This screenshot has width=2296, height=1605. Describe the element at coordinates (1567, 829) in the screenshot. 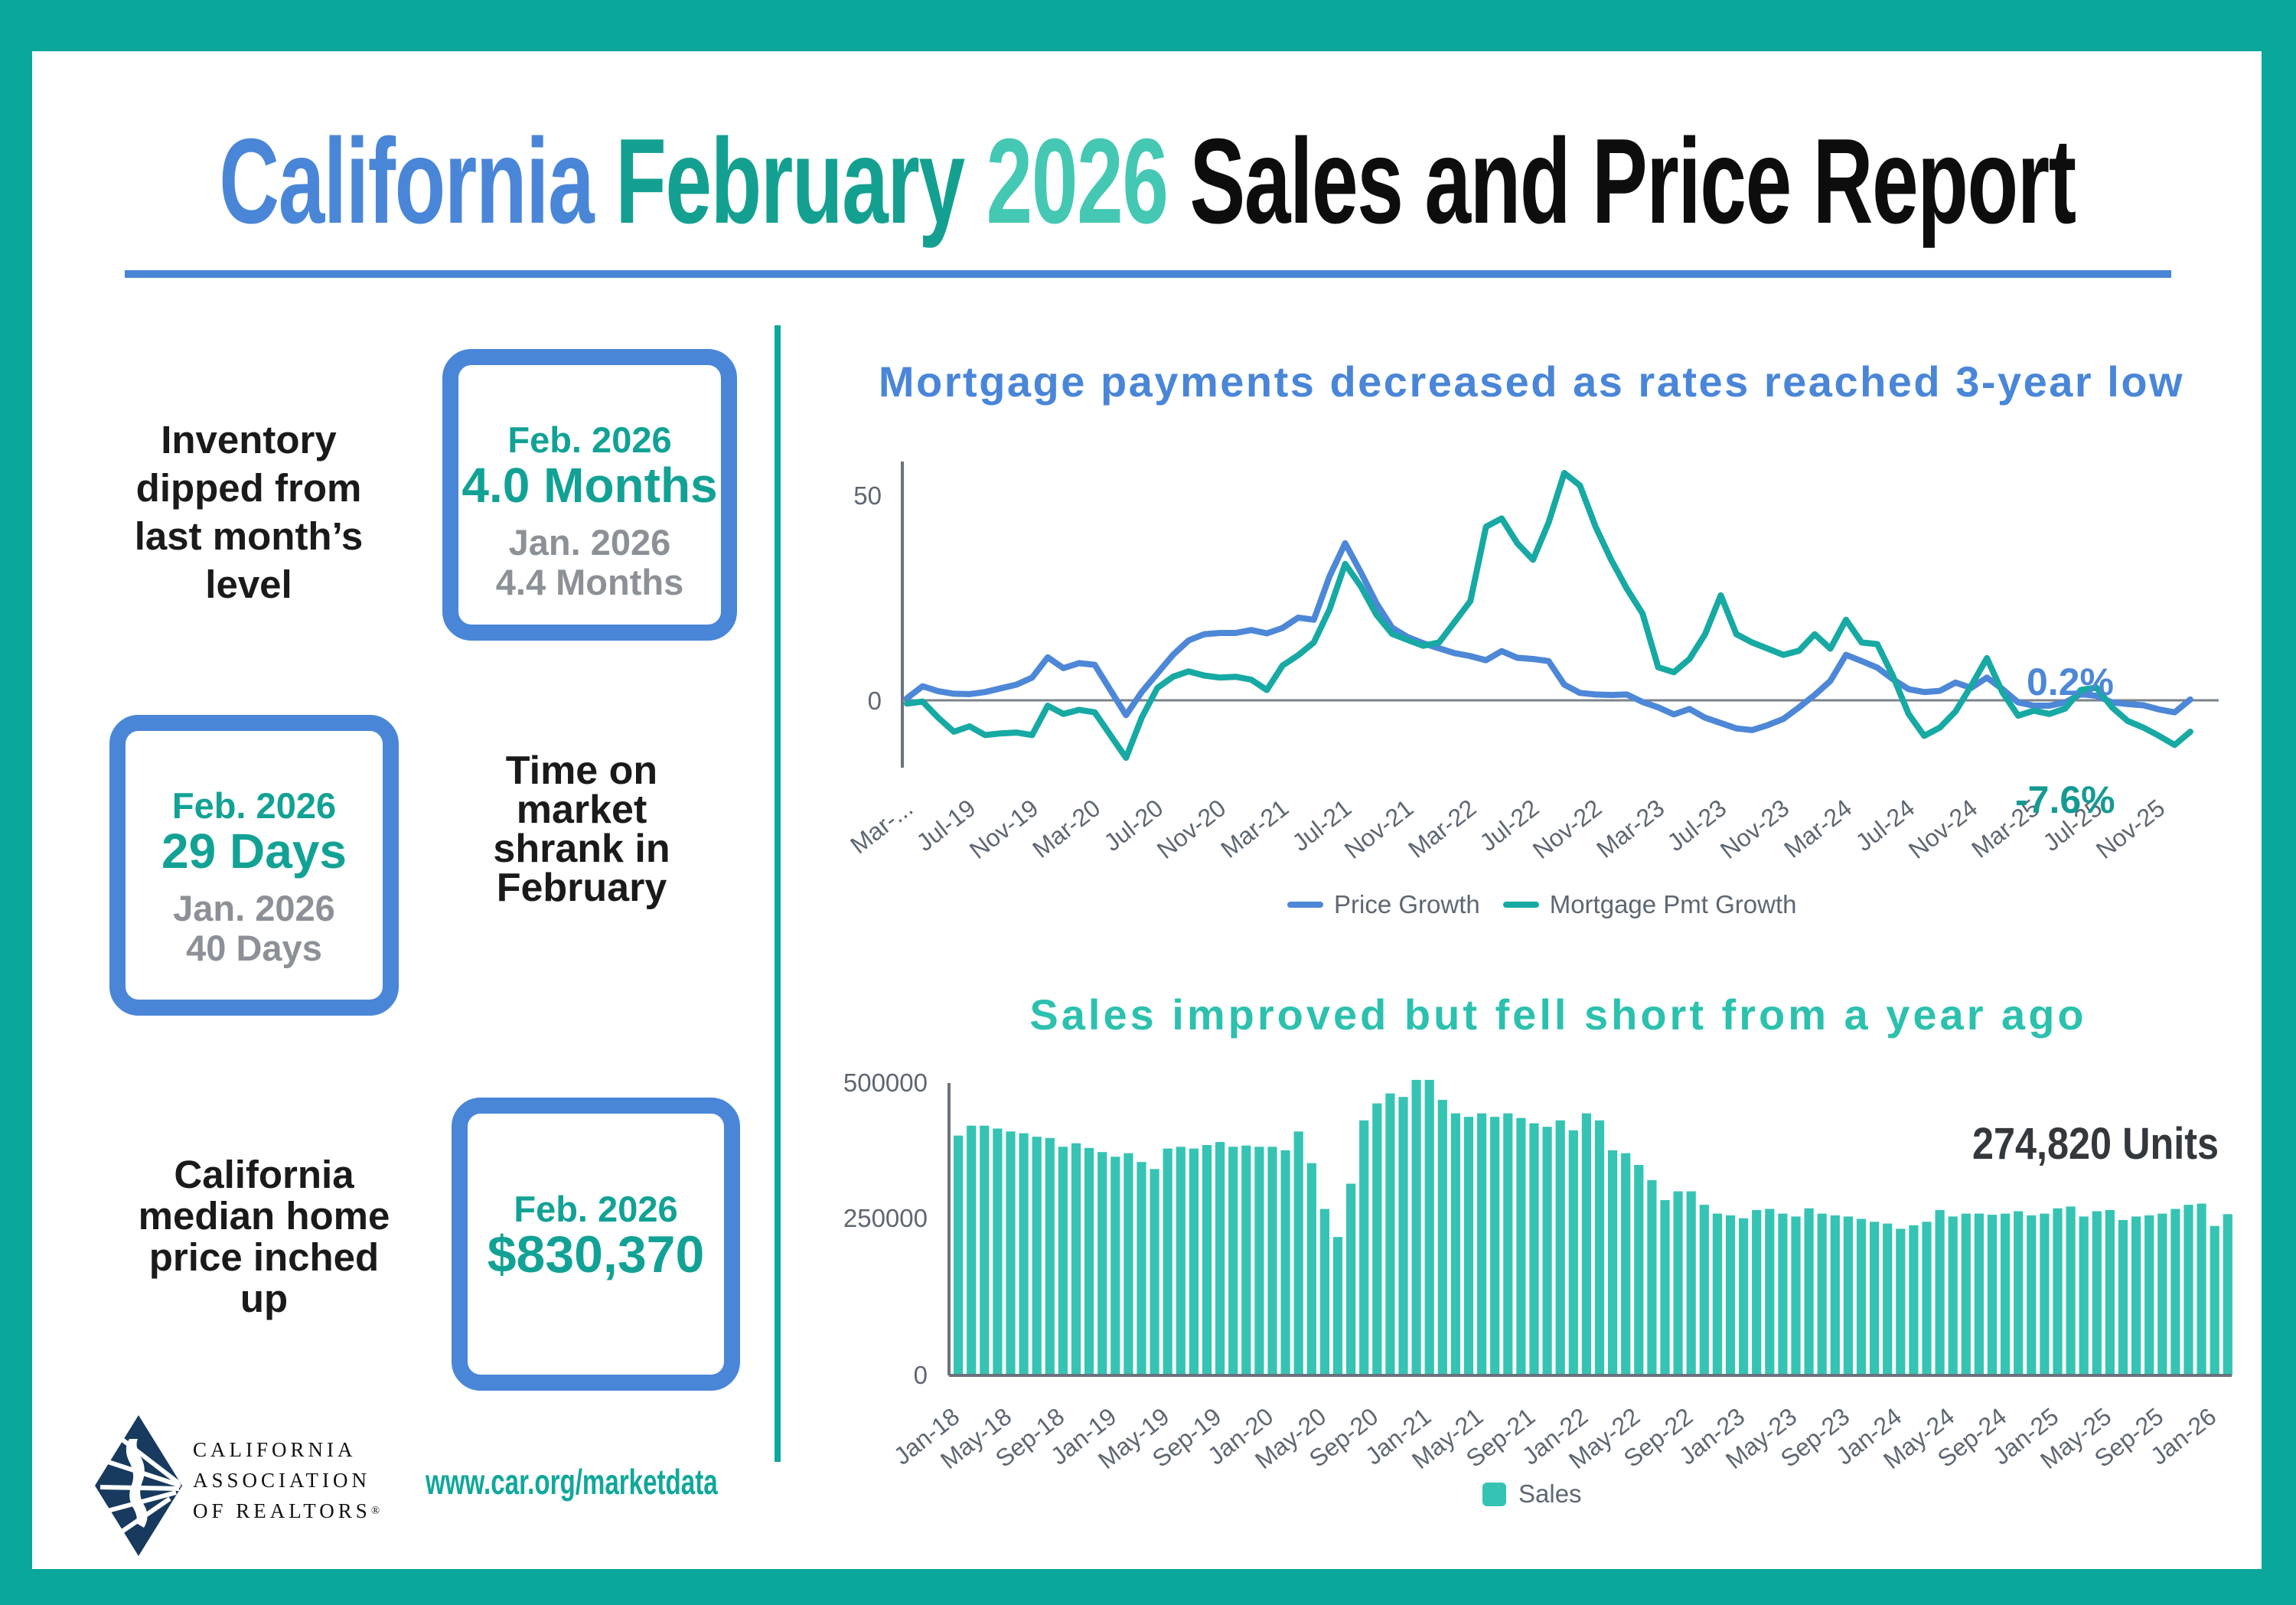

I see `svg-text: Nov-22` at that location.